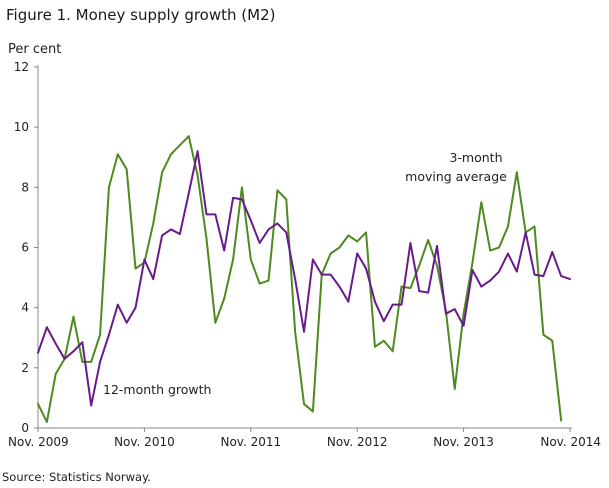  What do you see at coordinates (25, 368) in the screenshot?
I see `y-tick-label: 2` at bounding box center [25, 368].